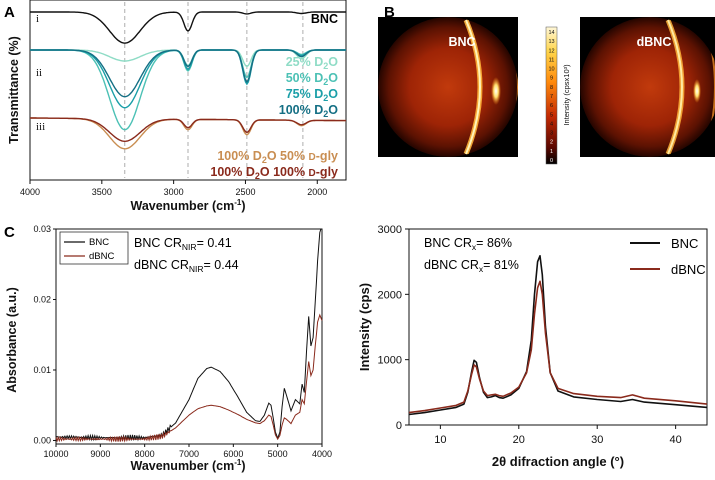  Describe the element at coordinates (189, 378) in the screenshot. I see `nir-series-line` at that location.